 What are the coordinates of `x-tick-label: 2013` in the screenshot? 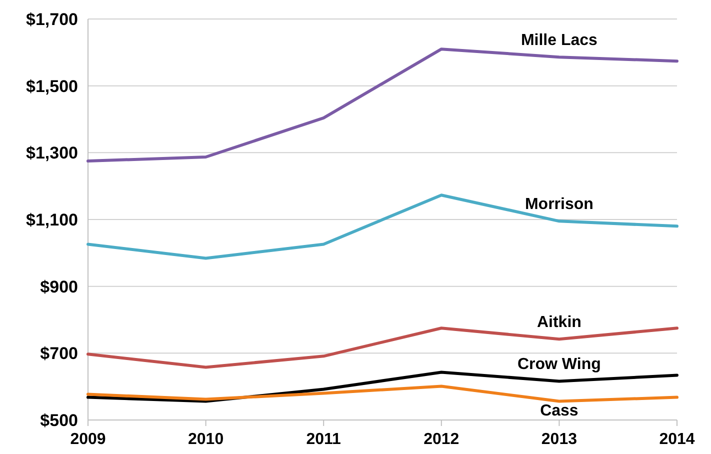 It's located at (559, 439).